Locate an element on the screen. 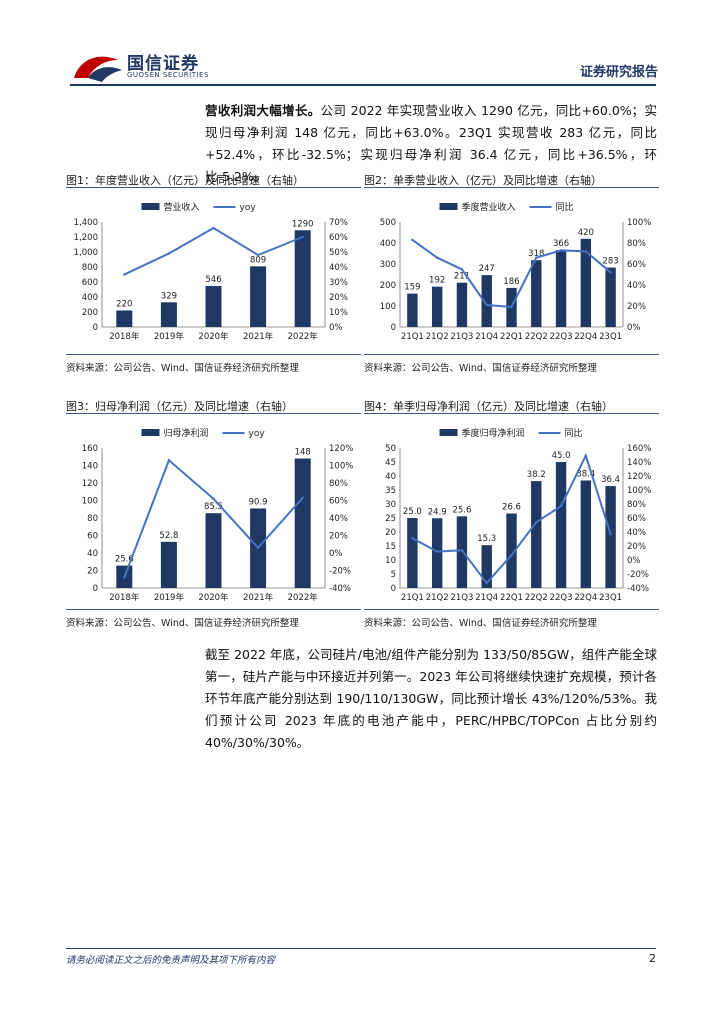  x-tick-label: 21Q2 is located at coordinates (437, 598).